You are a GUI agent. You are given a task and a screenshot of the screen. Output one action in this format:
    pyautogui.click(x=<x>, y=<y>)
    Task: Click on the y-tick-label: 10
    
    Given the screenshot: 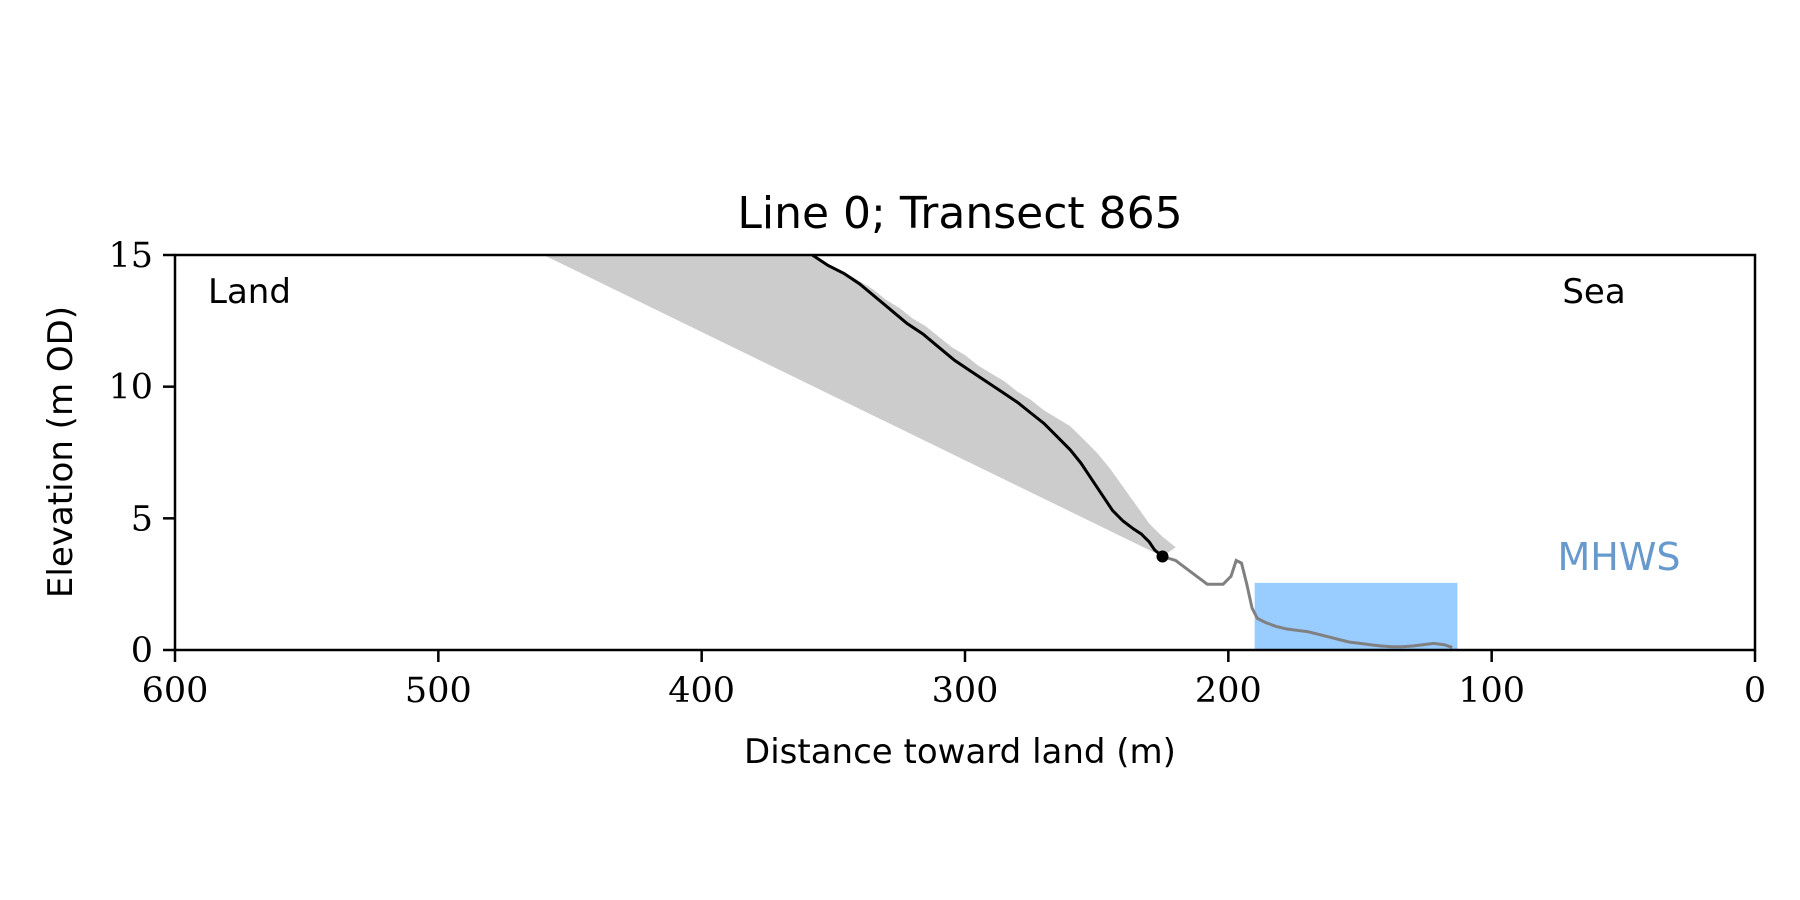 What is the action you would take?
    pyautogui.click(x=130, y=388)
    